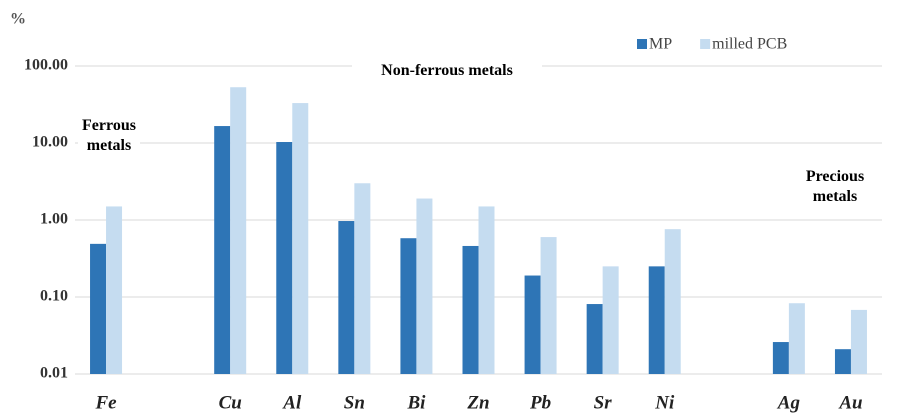  What do you see at coordinates (850, 402) in the screenshot?
I see `x-tick-label: Au` at bounding box center [850, 402].